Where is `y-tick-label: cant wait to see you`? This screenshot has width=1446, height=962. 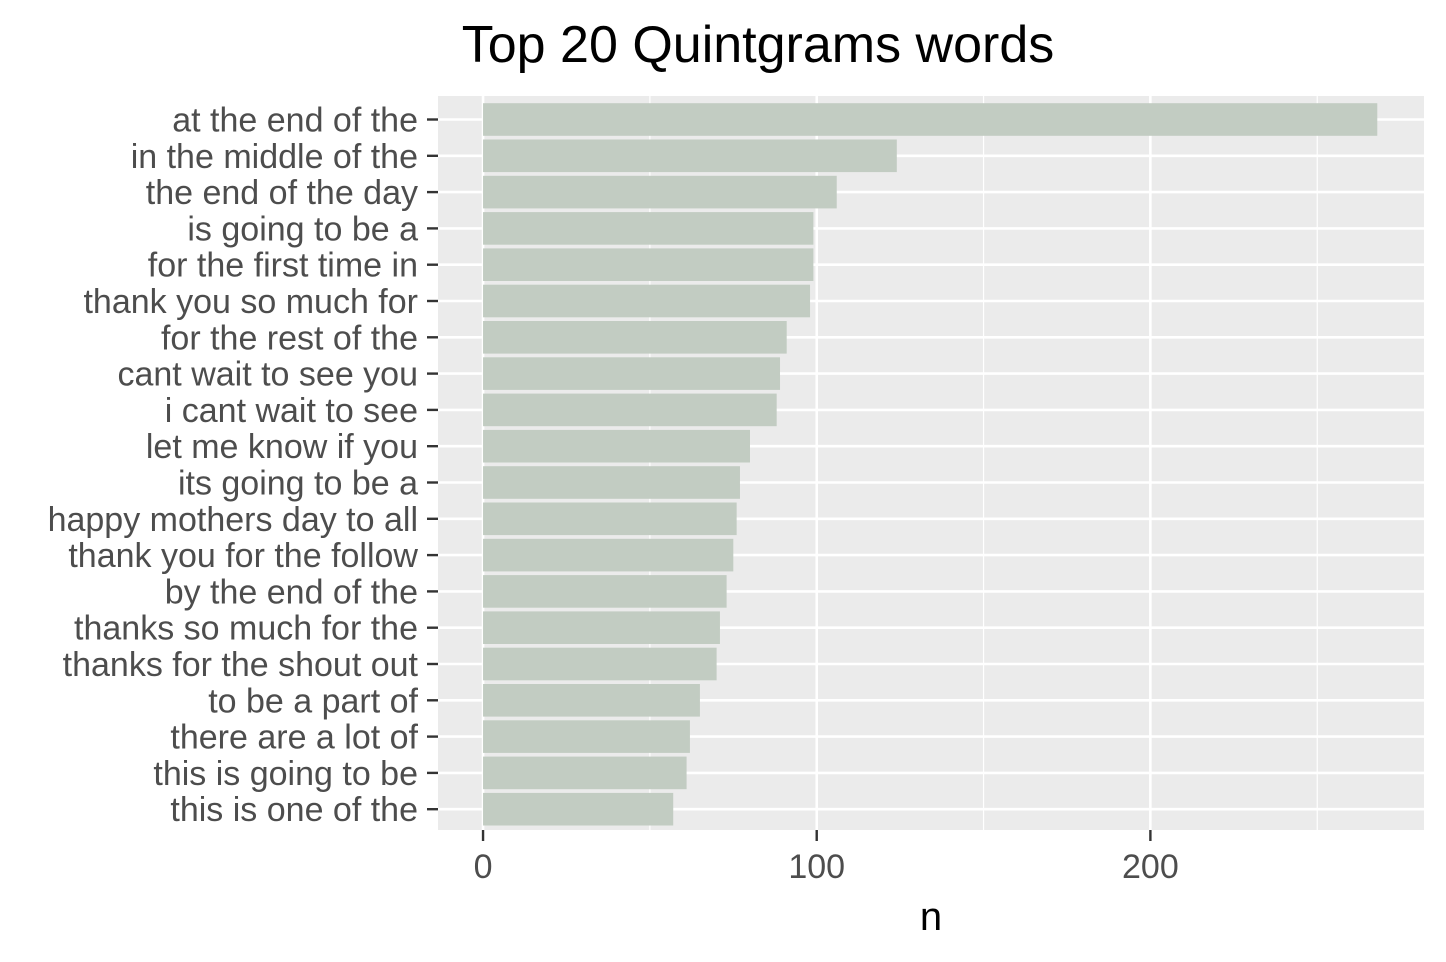
y-tick-label: cant wait to see you is located at coordinates (267, 375).